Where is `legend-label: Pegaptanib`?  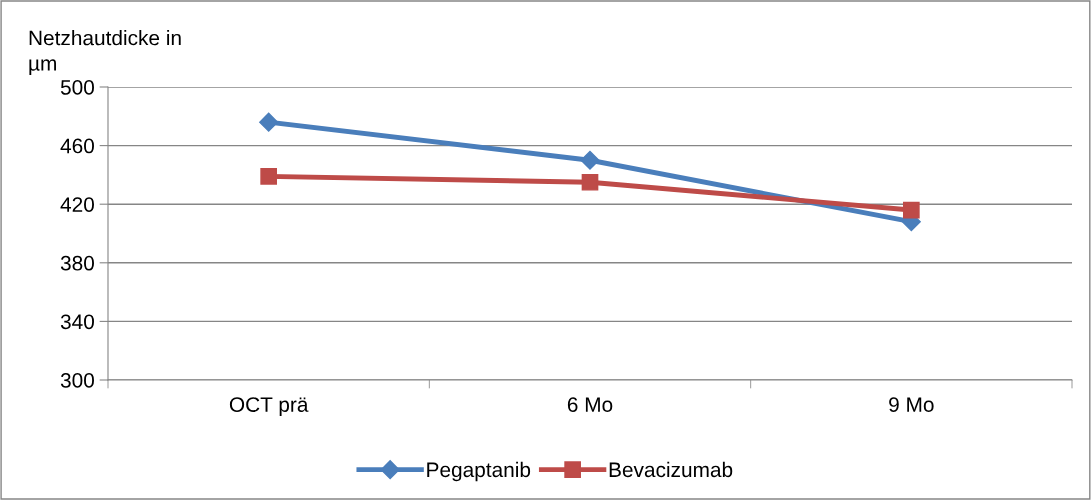
legend-label: Pegaptanib is located at coordinates (479, 471).